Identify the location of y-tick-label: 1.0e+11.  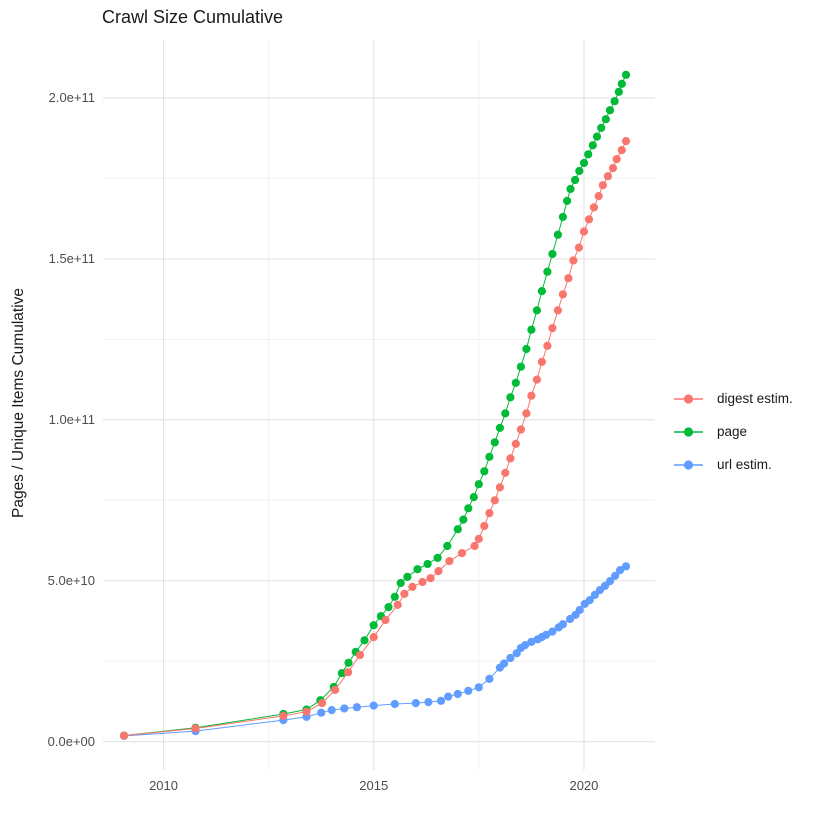
(71, 419).